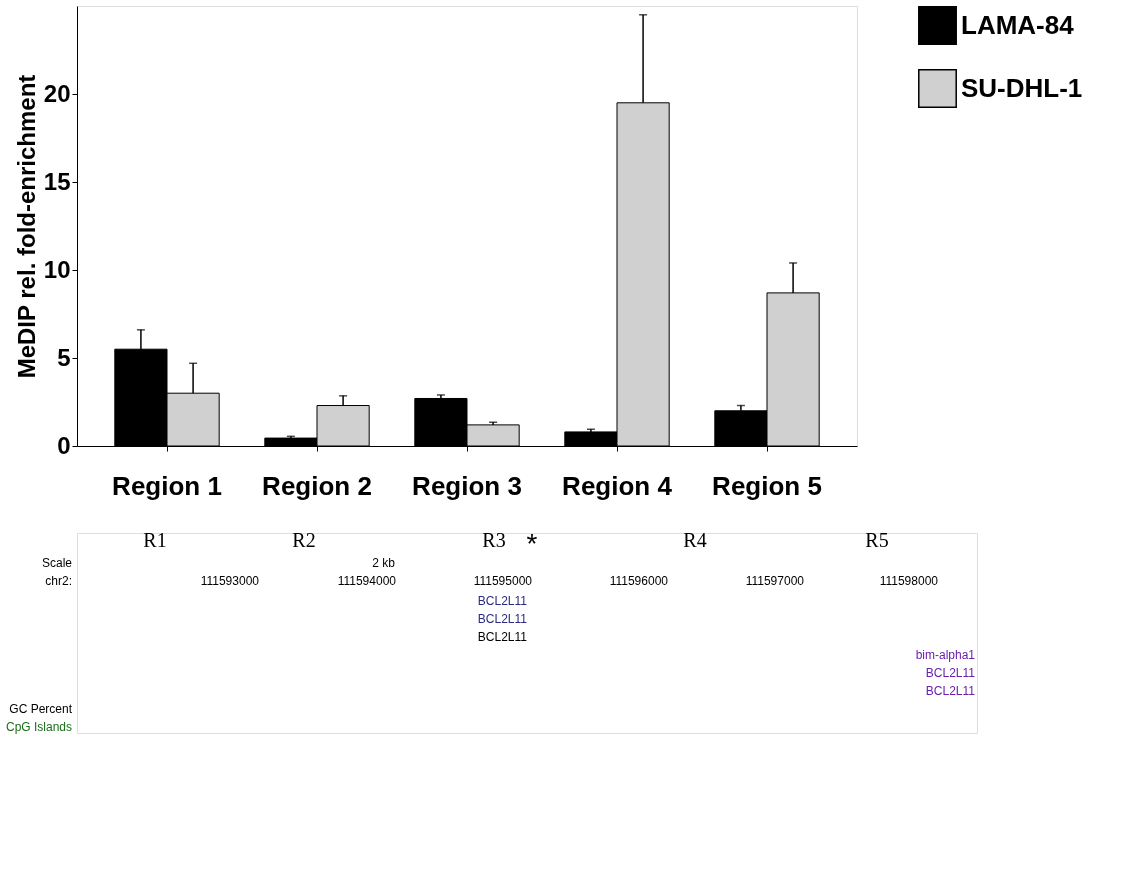 The height and width of the screenshot is (893, 1132). What do you see at coordinates (230, 581) in the screenshot?
I see `text: 111593000` at bounding box center [230, 581].